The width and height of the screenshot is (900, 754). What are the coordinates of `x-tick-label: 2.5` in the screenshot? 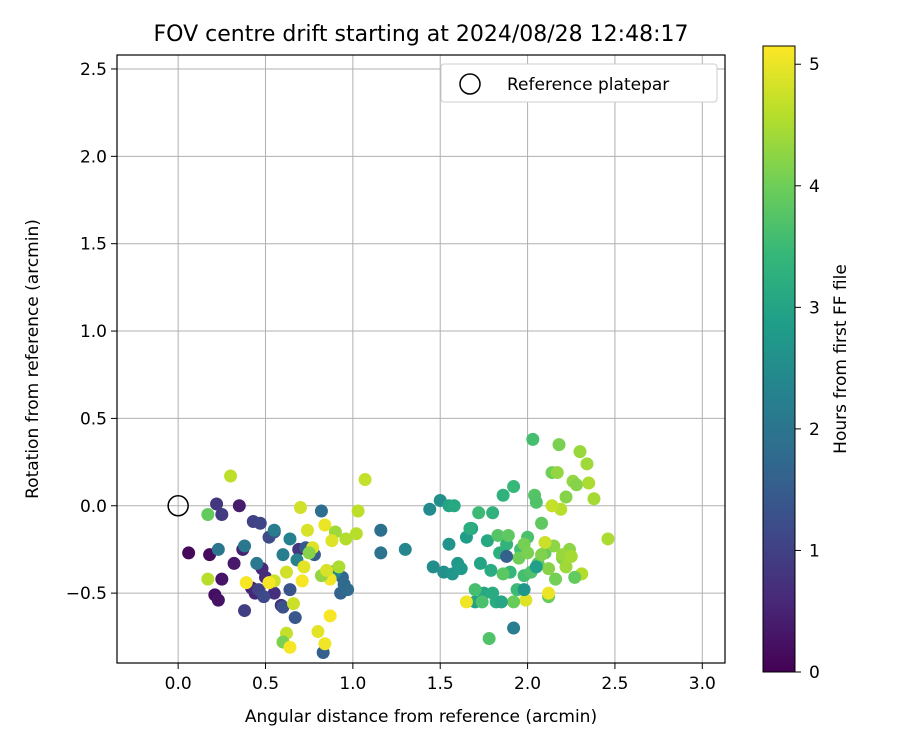 It's located at (614, 684).